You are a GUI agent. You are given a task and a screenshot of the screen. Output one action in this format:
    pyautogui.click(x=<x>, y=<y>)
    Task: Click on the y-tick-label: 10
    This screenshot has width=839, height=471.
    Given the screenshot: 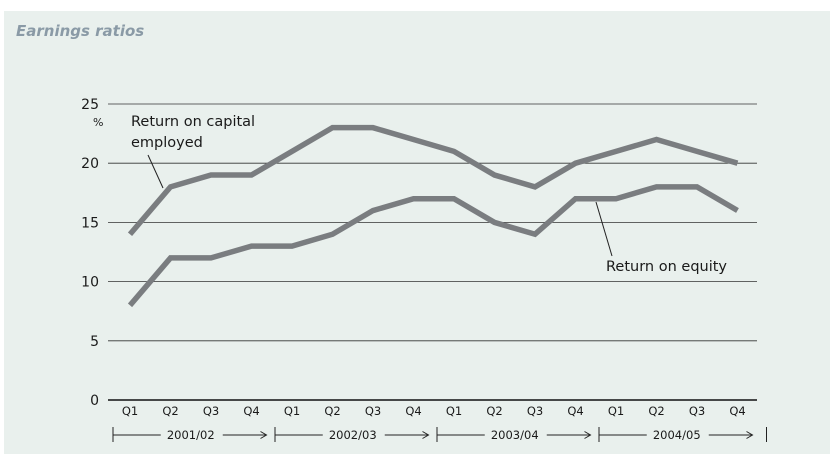 What is the action you would take?
    pyautogui.click(x=90, y=283)
    